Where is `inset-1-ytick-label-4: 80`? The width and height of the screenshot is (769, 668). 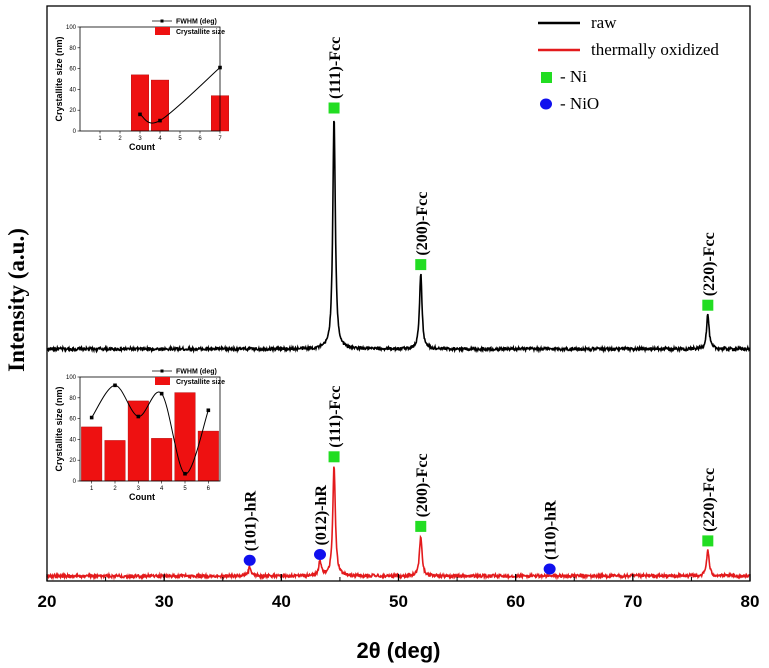
inset-1-ytick-label-4: 80 is located at coordinates (72, 399).